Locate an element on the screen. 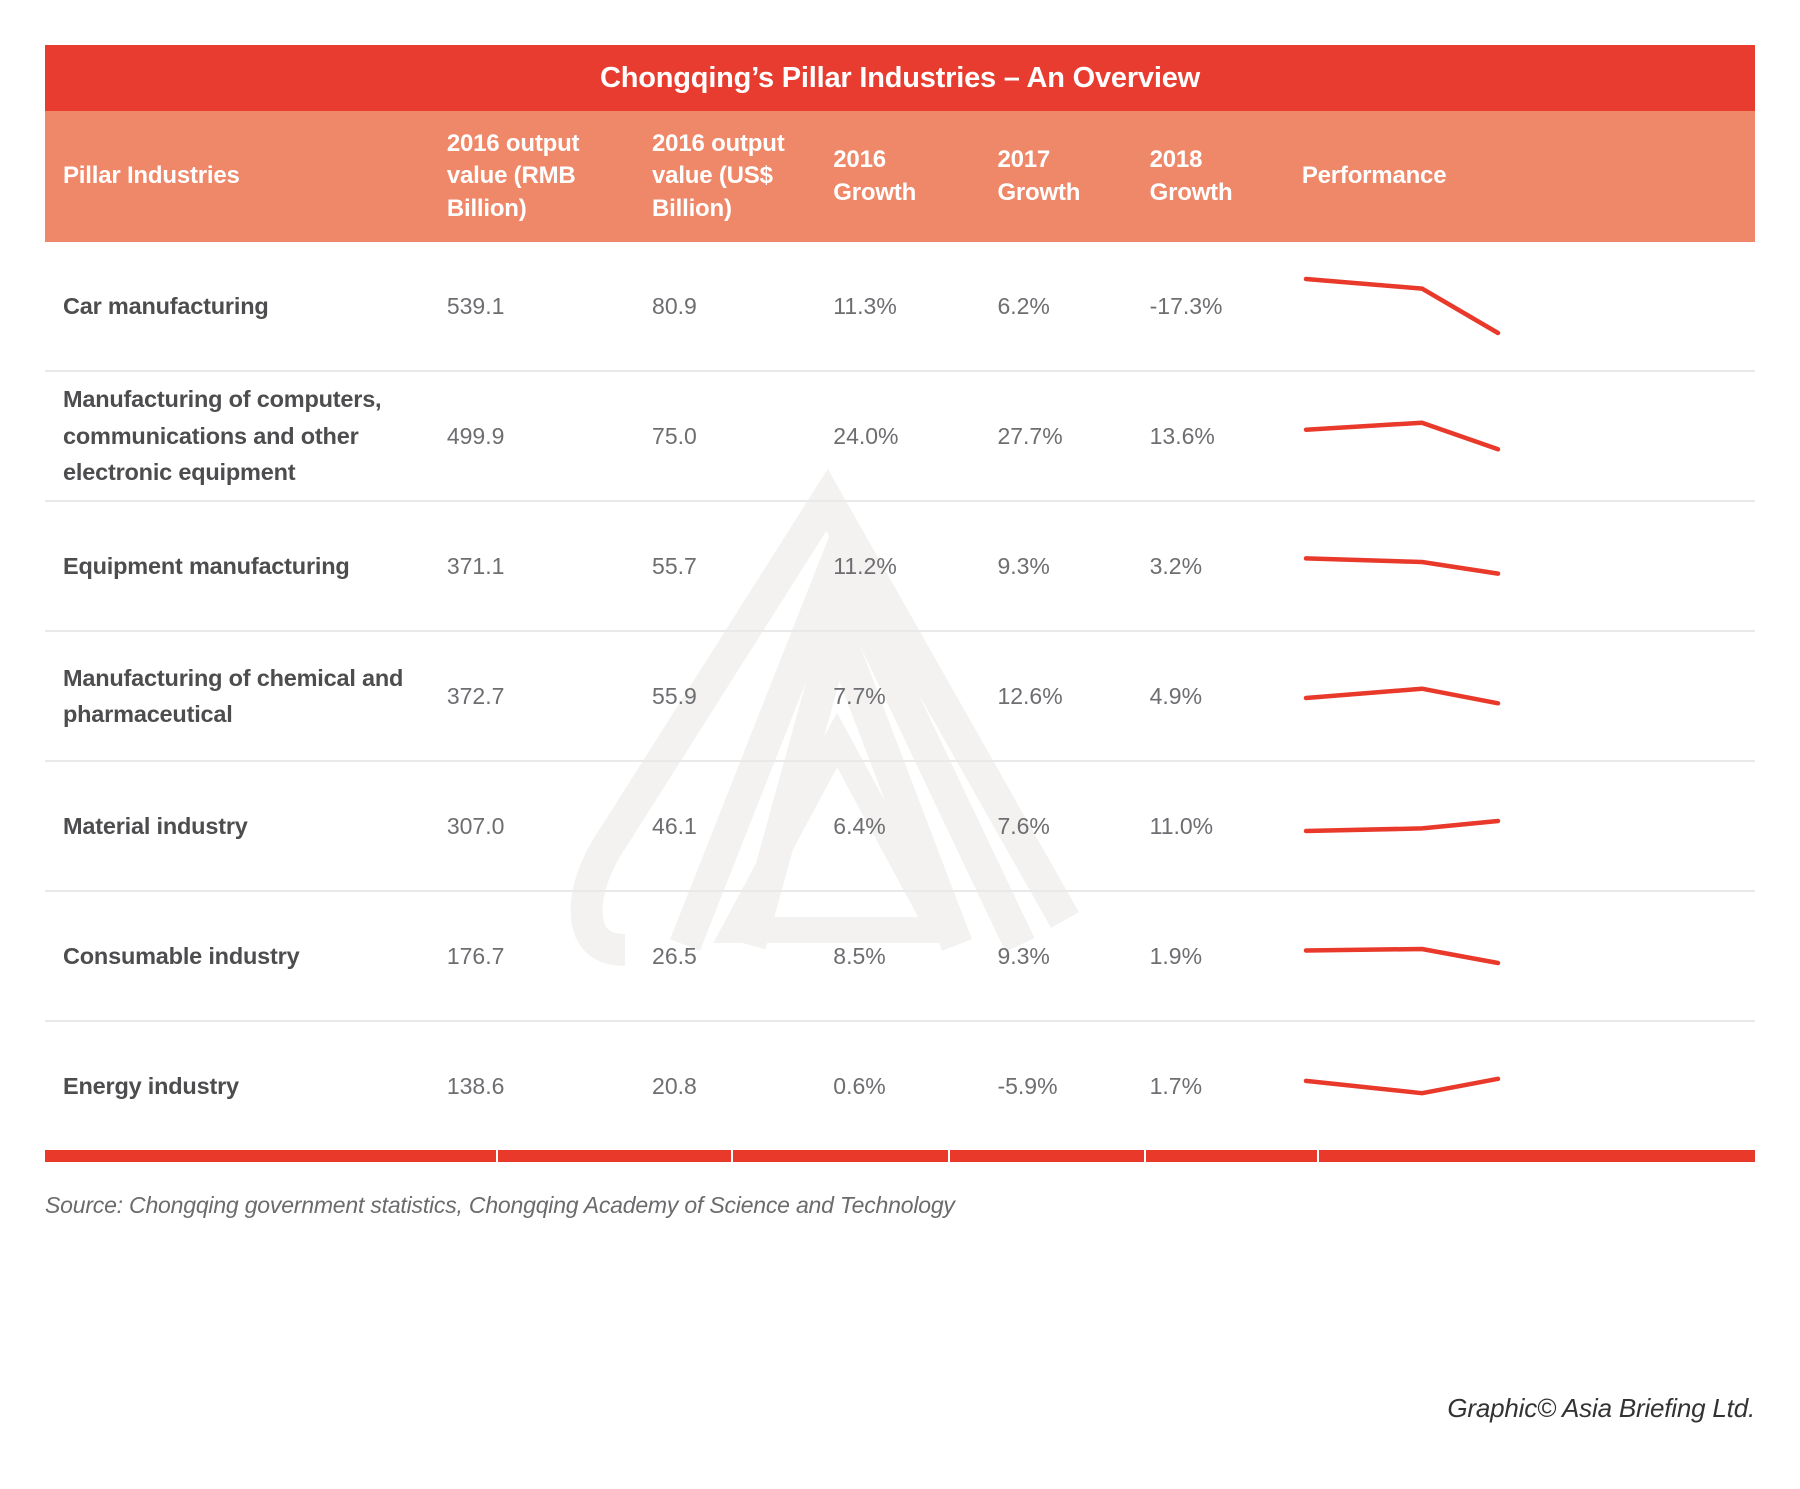 The height and width of the screenshot is (1489, 1800). growth-2016-value: 24.0% is located at coordinates (866, 435).